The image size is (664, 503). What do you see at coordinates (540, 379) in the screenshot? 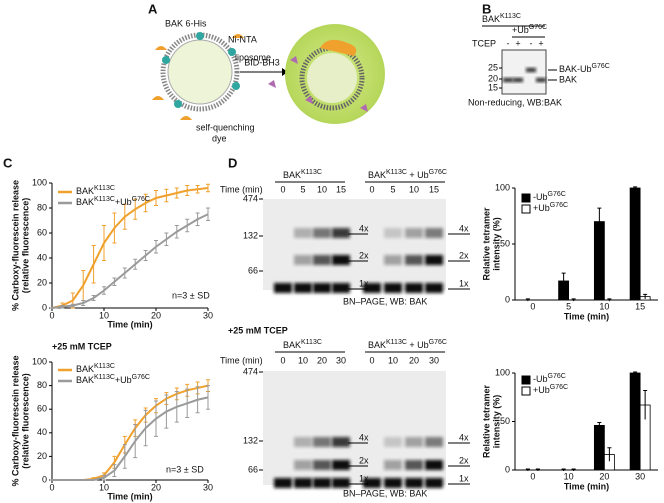
I see `legend-label-part: -Ub` at bounding box center [540, 379].